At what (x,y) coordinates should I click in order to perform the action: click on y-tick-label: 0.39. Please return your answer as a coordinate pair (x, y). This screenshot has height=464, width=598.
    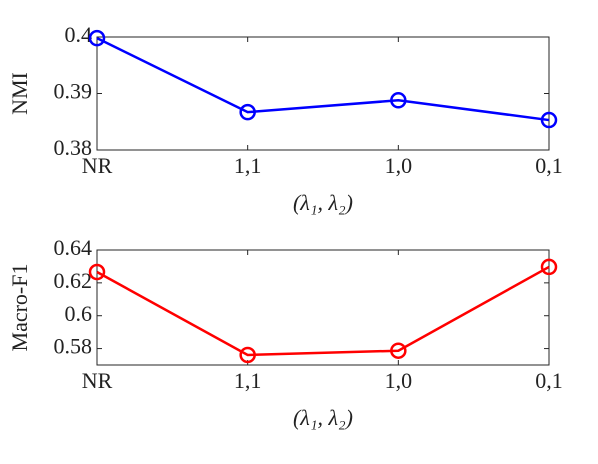
    Looking at the image, I should click on (73, 91).